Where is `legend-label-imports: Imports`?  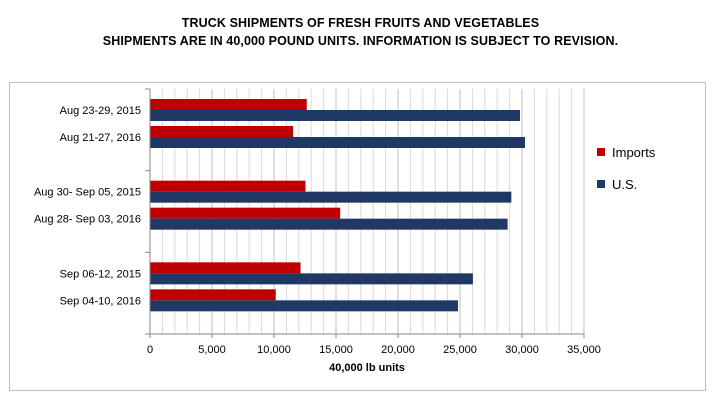 legend-label-imports: Imports is located at coordinates (634, 152).